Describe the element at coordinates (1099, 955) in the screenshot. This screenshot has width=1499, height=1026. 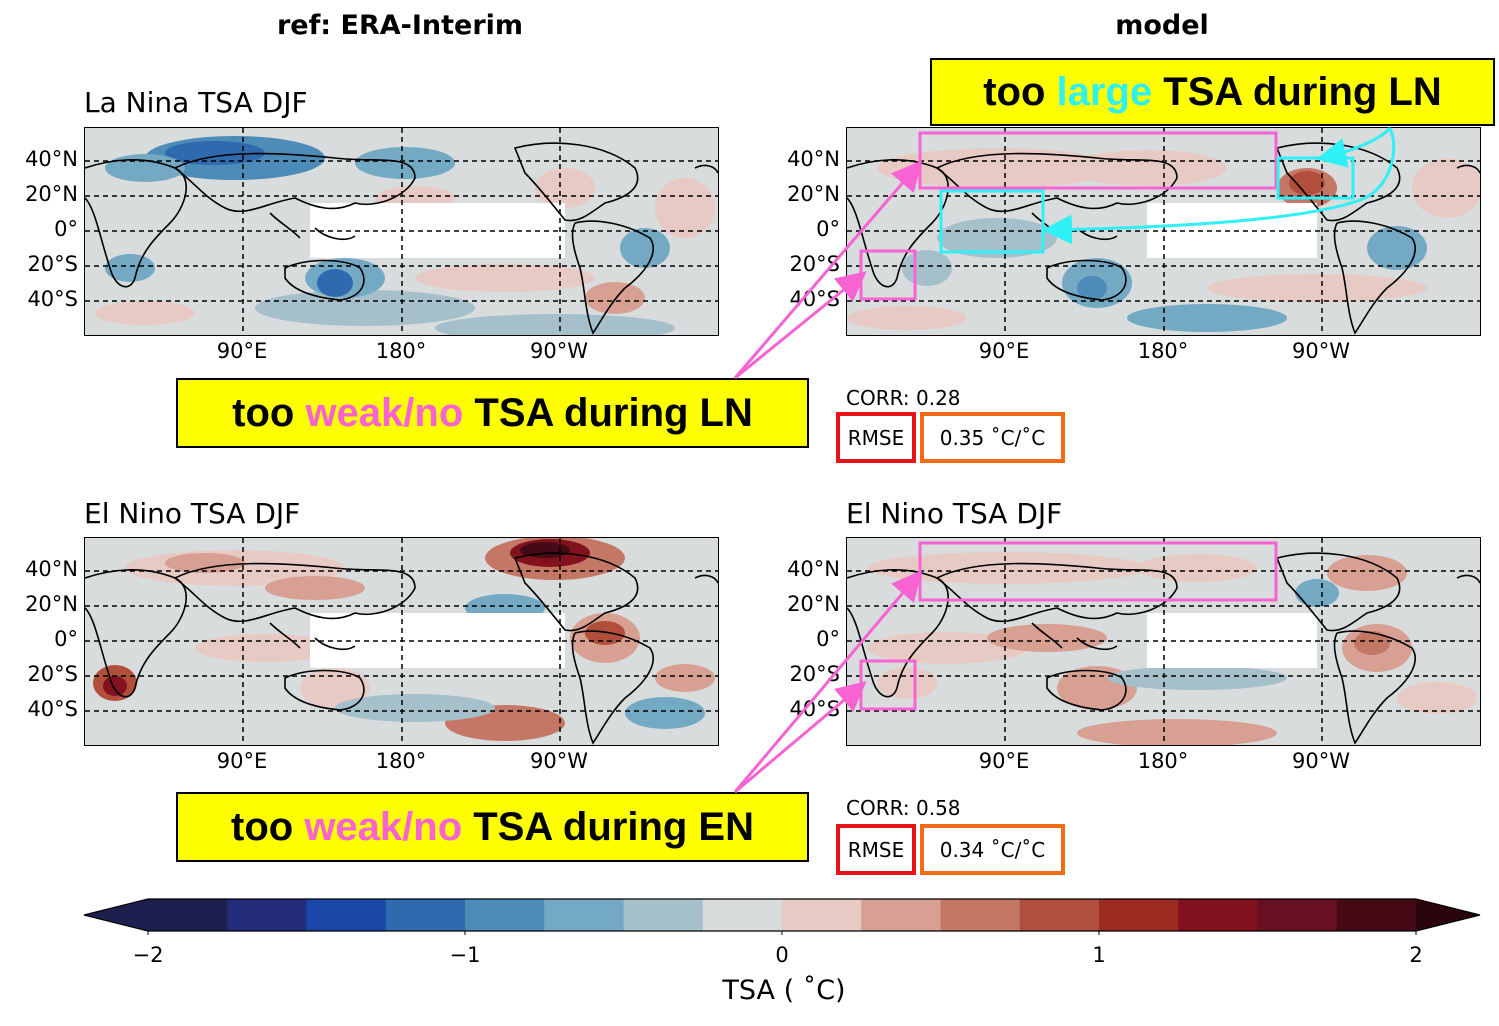
I see `colorbar-tick: 1` at that location.